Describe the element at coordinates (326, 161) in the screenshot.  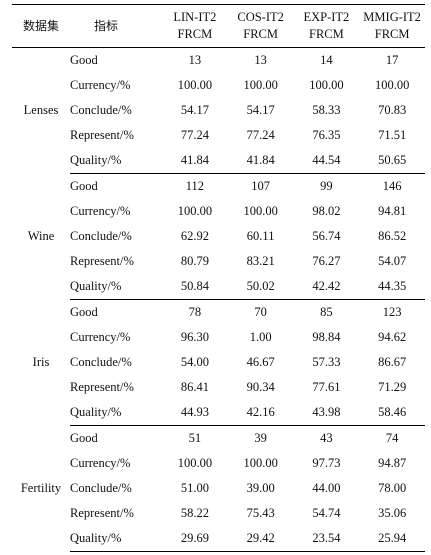
I see `value-cell: 44.54` at that location.